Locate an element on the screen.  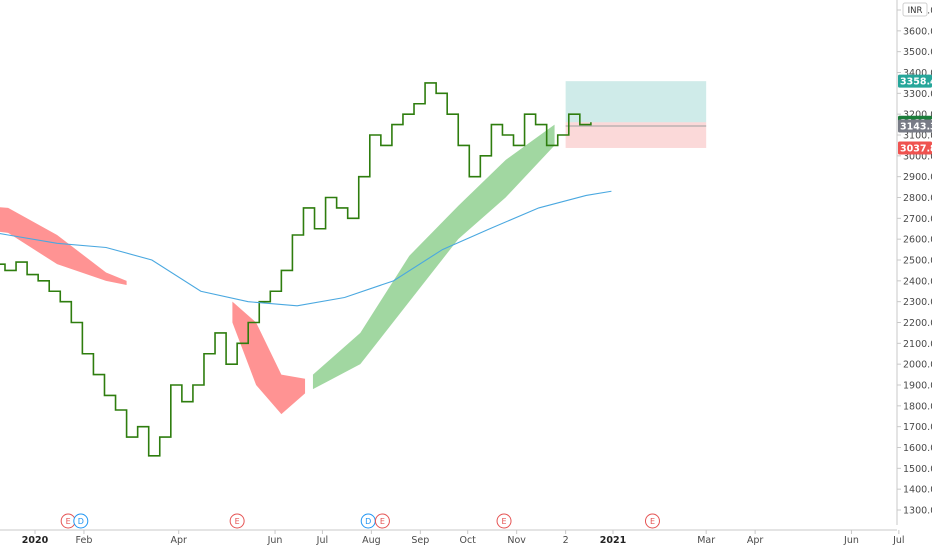
y-tick-label: 2300.00 is located at coordinates (917, 302).